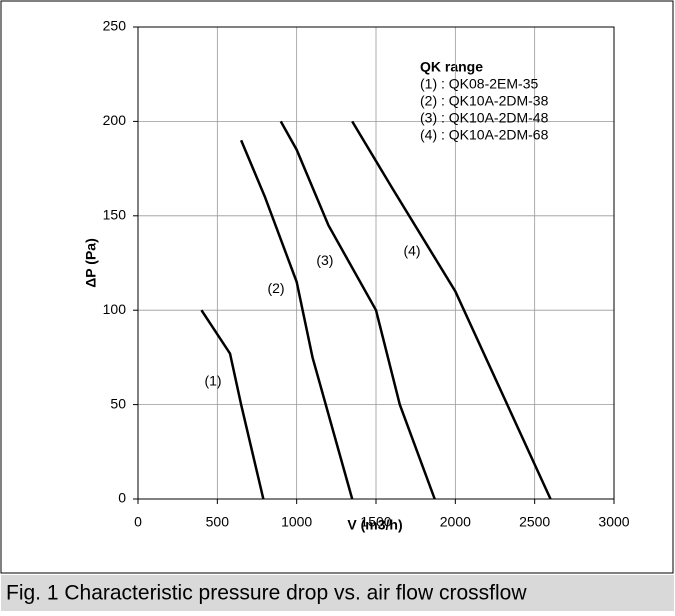  I want to click on x-tick-label: 1500, so click(375, 522).